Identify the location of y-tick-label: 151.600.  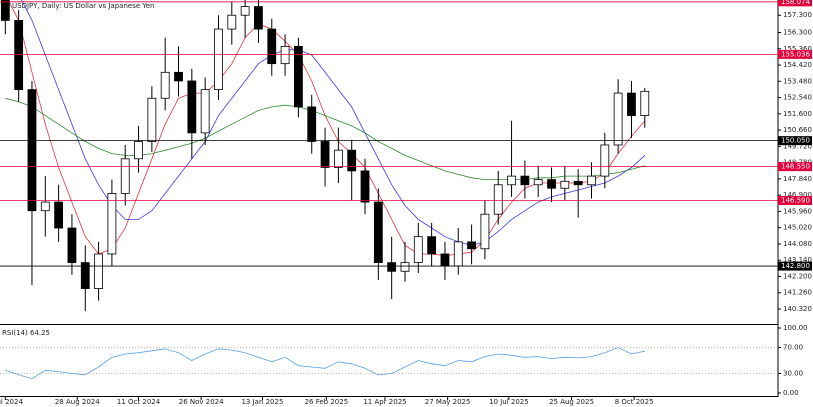
(797, 114).